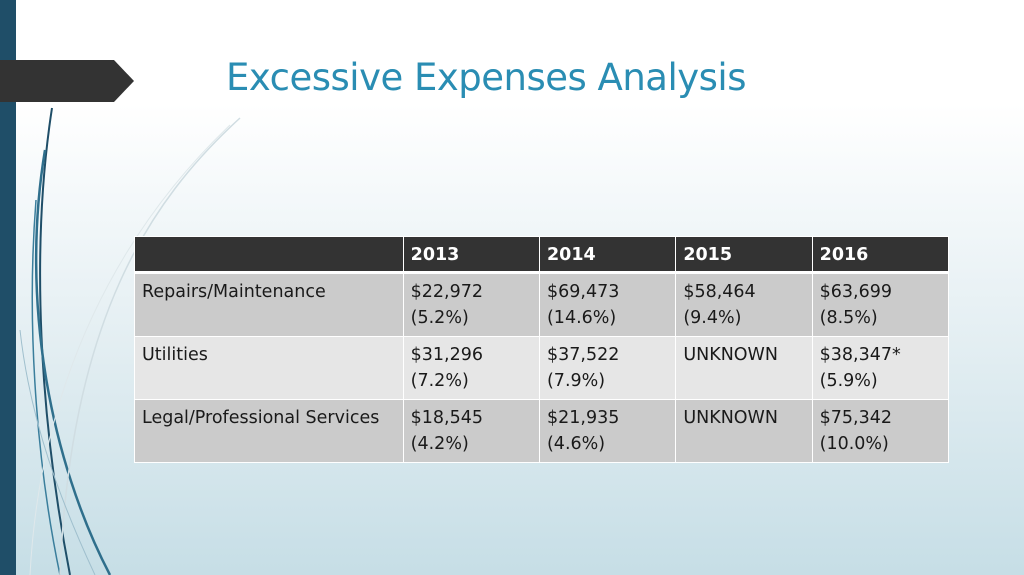 This screenshot has width=1024, height=575. I want to click on slide-title: Excessive Expenses Analysis, so click(486, 77).